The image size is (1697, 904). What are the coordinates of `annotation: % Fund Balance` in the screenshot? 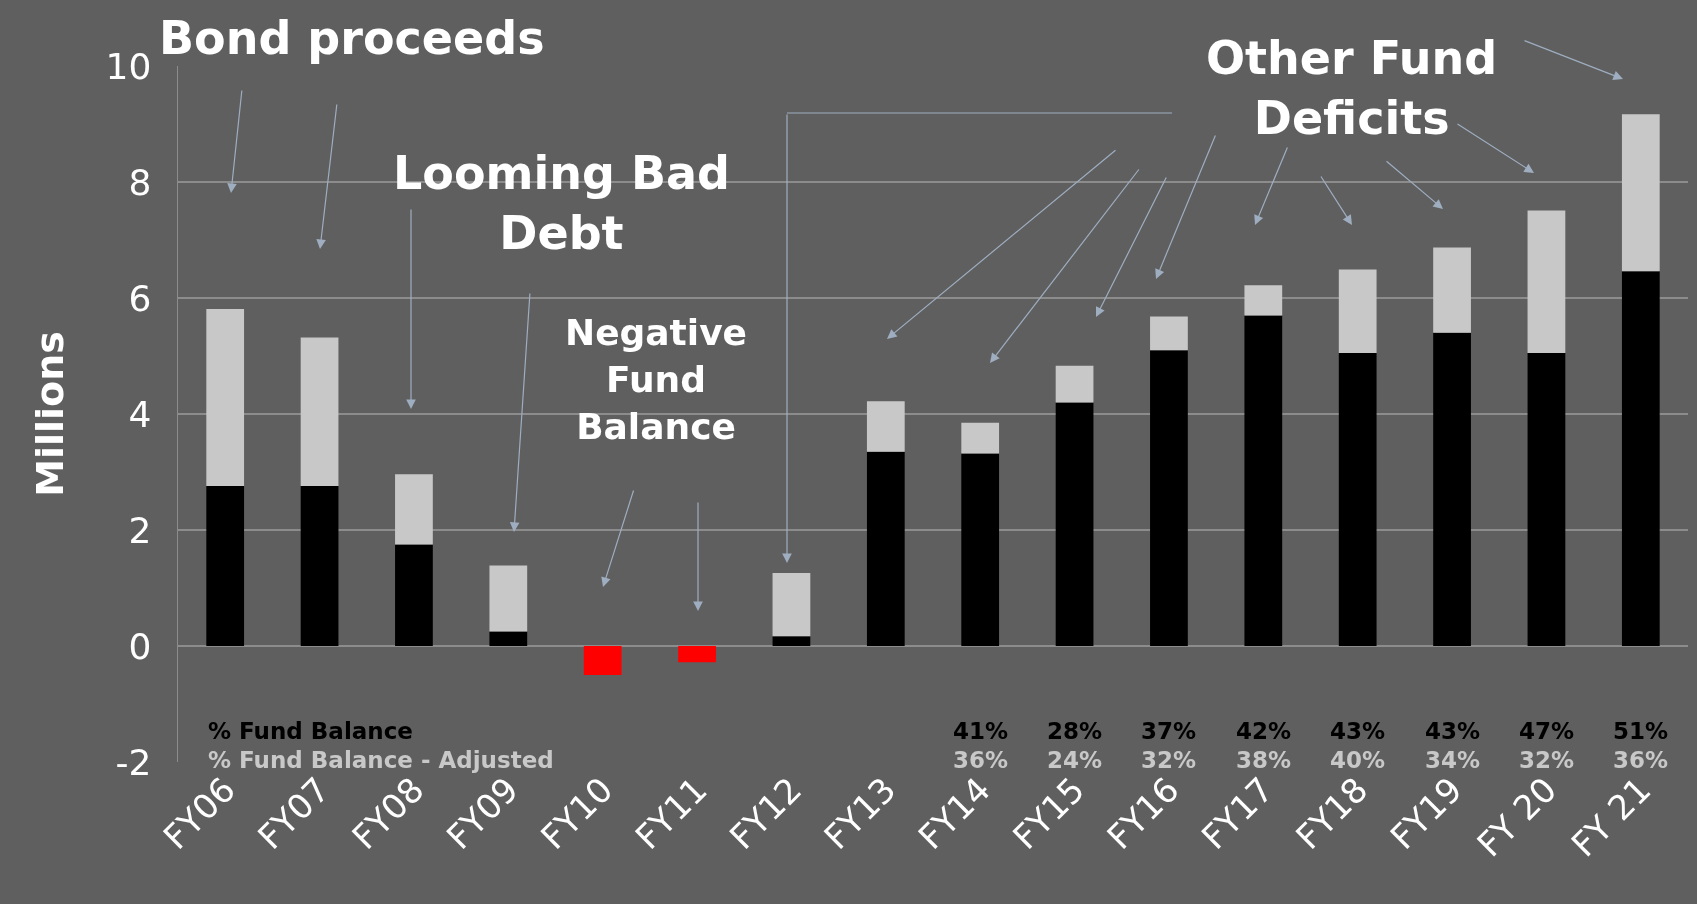 It's located at (310, 731).